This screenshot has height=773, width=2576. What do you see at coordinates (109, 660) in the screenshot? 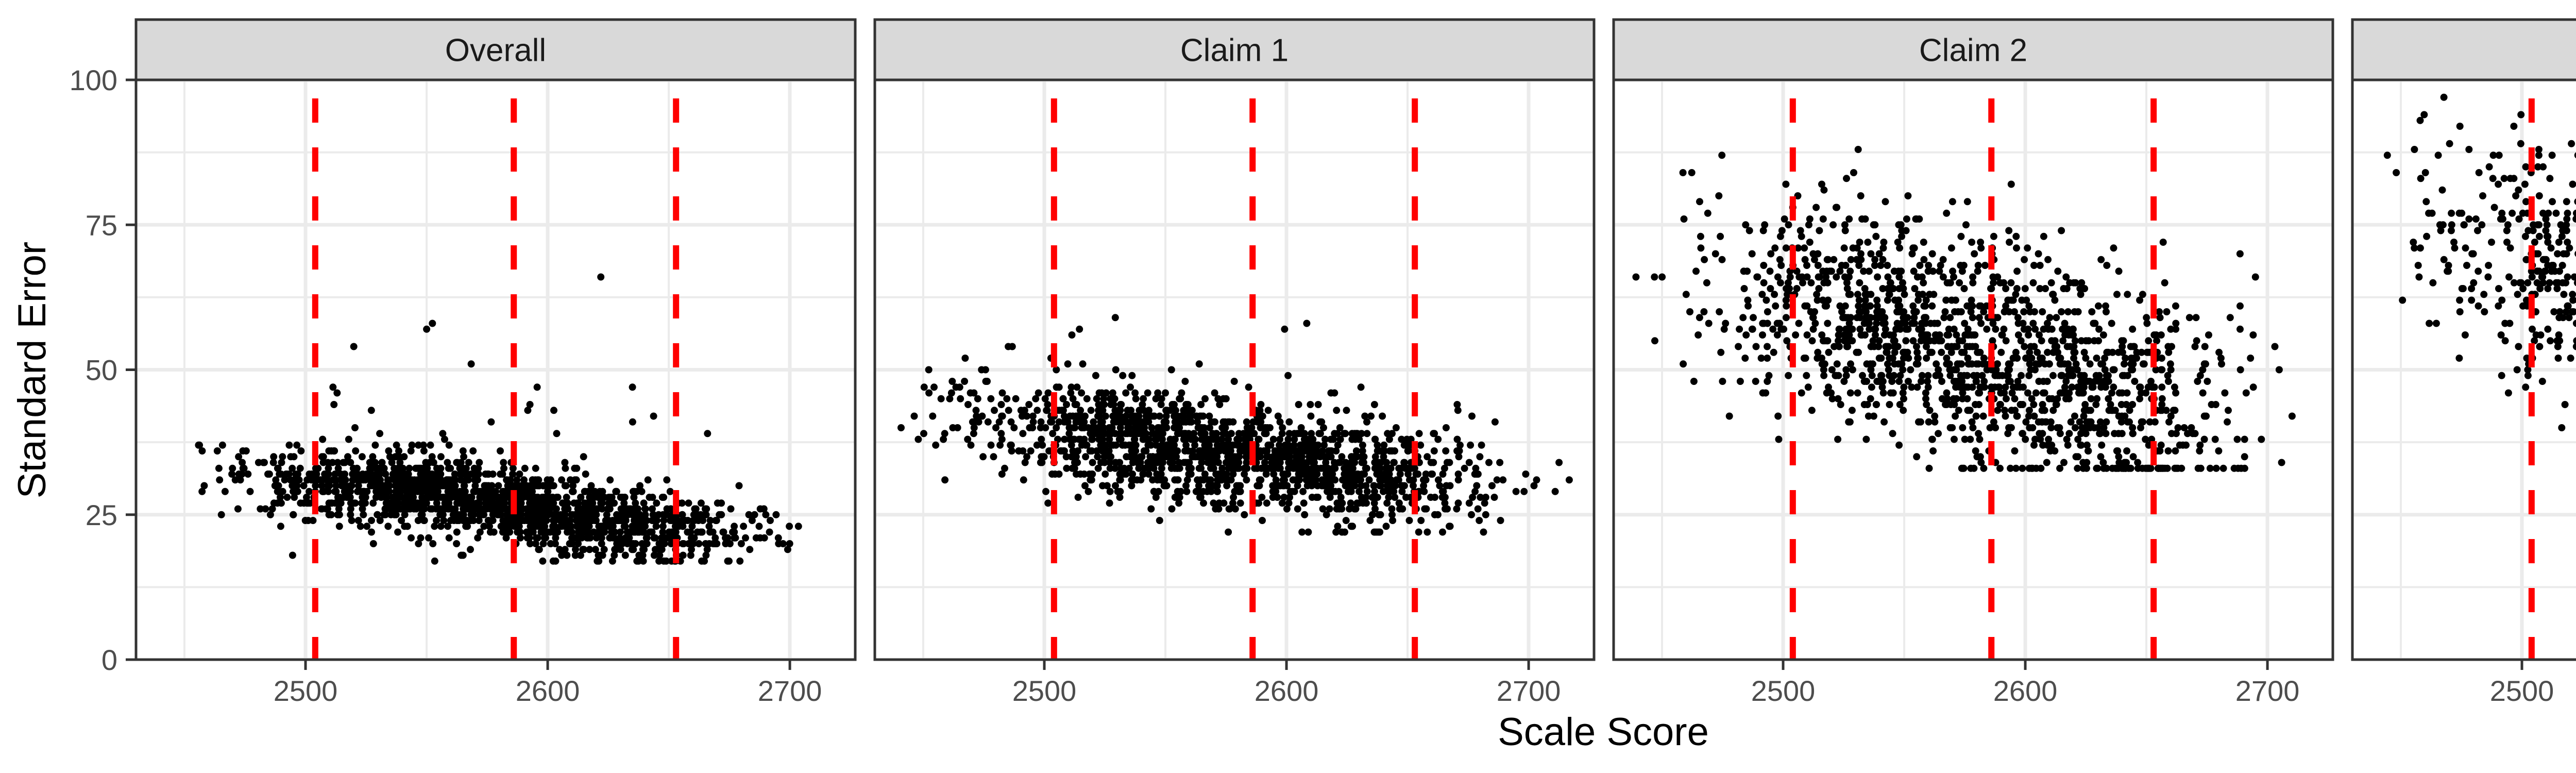
I see `y-tick-label: 0` at bounding box center [109, 660].